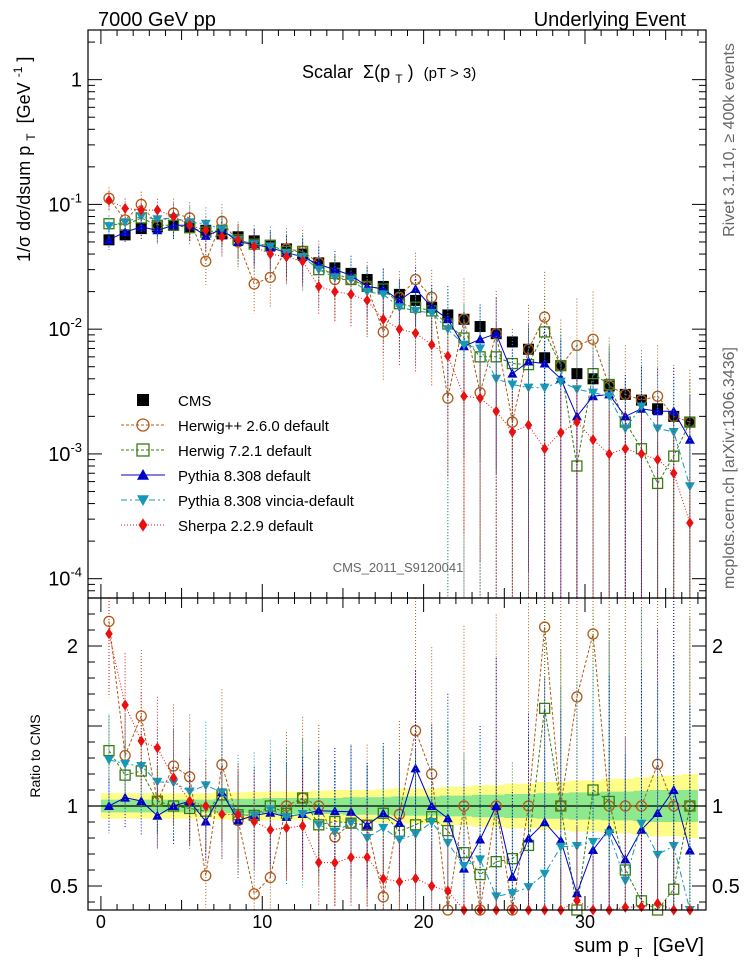 Image resolution: width=746 pixels, height=972 pixels. What do you see at coordinates (76, 447) in the screenshot?
I see `y-tick-exp: -3` at bounding box center [76, 447].